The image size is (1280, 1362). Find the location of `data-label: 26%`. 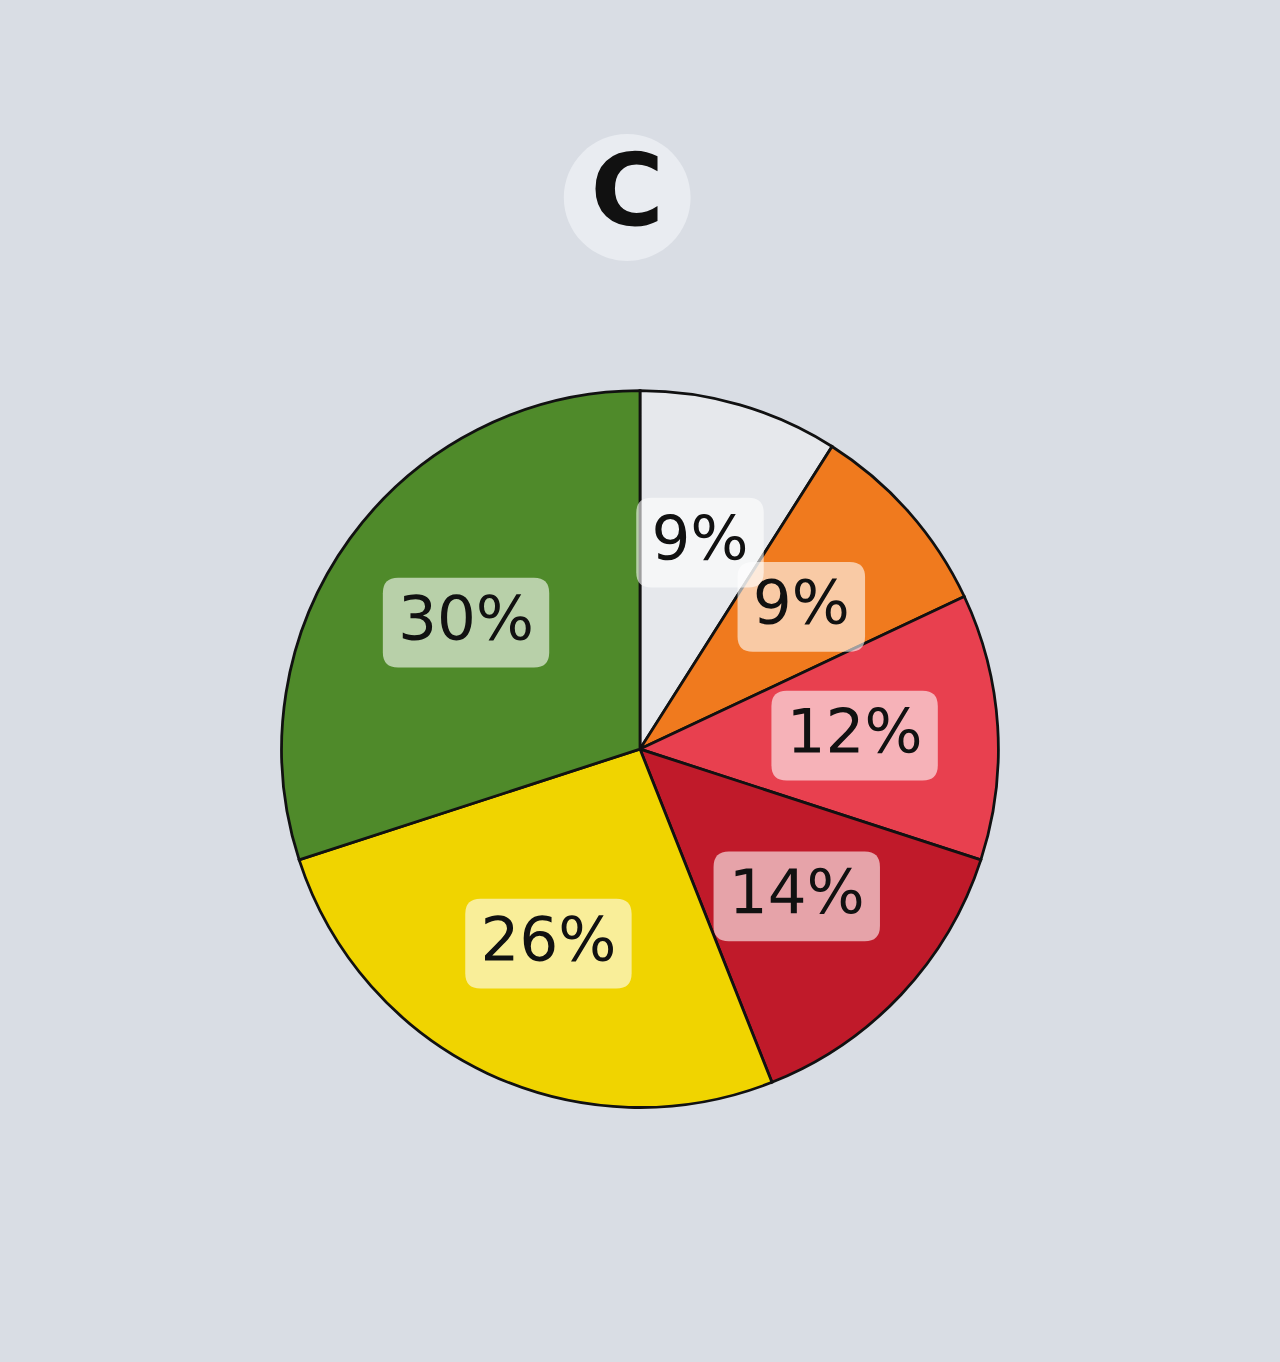

data-label: 26% is located at coordinates (549, 938).